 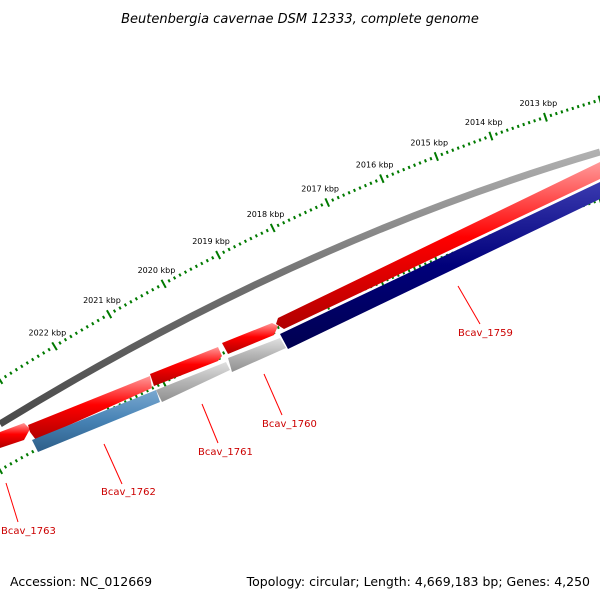 I want to click on gene-bcav-1760-arrow, so click(x=257, y=355).